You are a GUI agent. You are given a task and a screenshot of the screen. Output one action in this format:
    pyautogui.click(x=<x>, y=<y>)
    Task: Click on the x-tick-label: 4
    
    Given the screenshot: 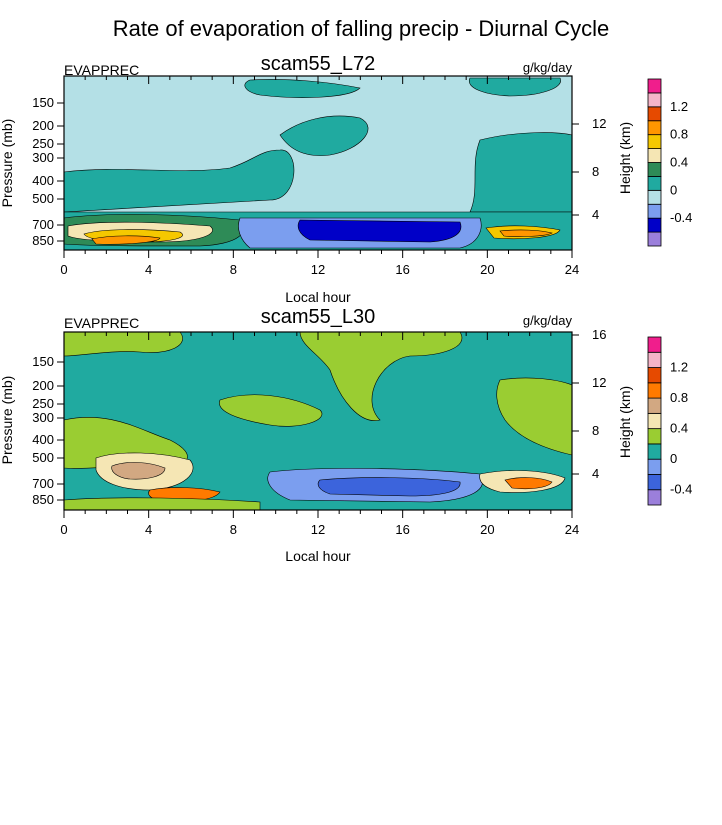 What is the action you would take?
    pyautogui.click(x=148, y=269)
    